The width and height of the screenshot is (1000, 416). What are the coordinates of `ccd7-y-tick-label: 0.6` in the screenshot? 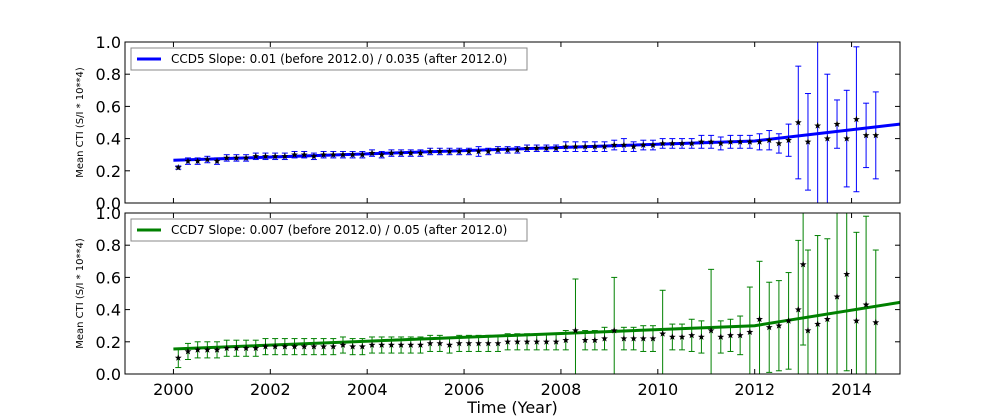 It's located at (108, 277).